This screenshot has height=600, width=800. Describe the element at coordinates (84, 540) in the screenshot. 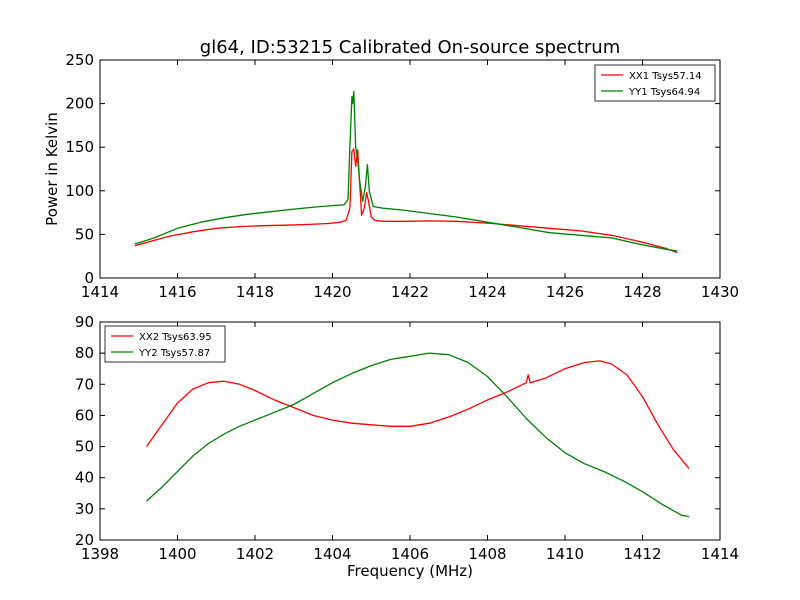

I see `y-tick-label: 20` at that location.